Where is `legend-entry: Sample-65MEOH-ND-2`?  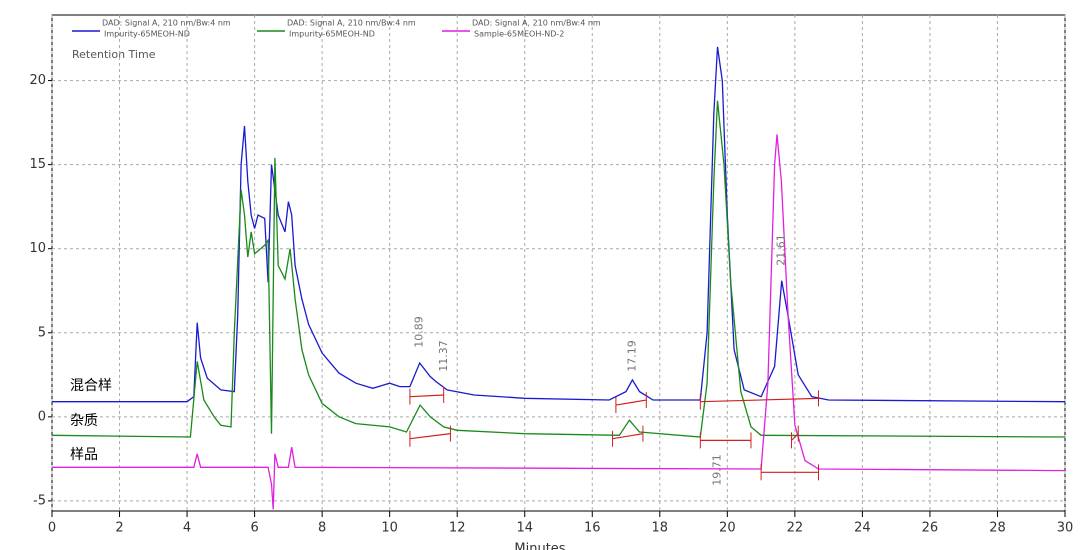
legend-entry: Sample-65MEOH-ND-2 is located at coordinates (519, 34).